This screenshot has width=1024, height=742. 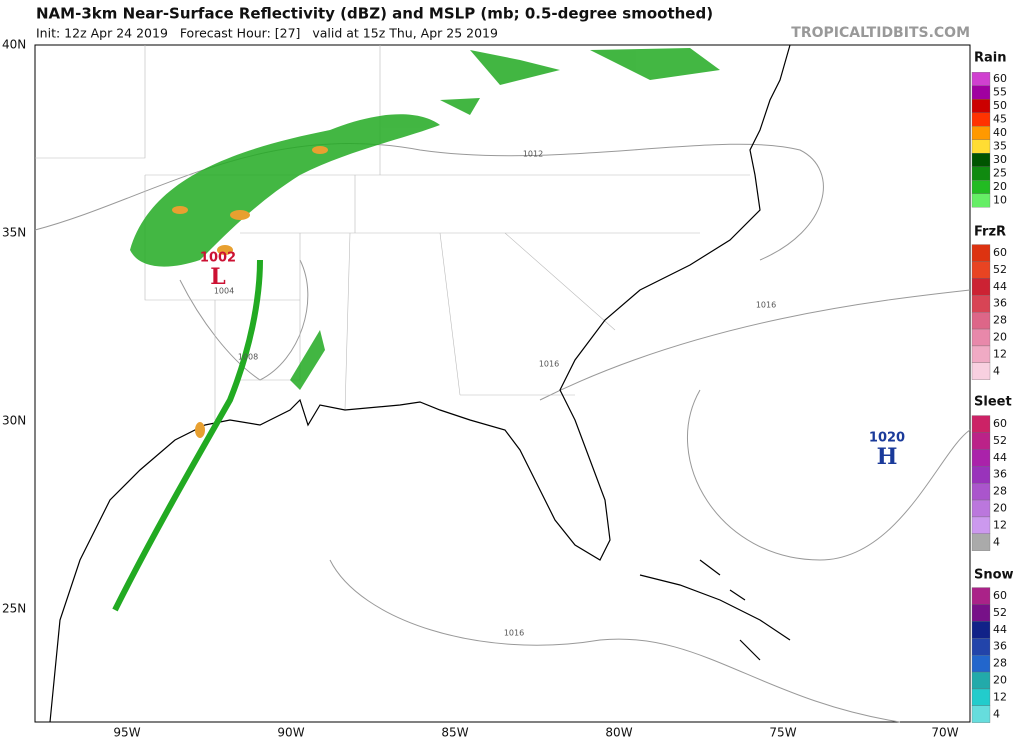 What do you see at coordinates (14, 45) in the screenshot?
I see `lat-label: 40N` at bounding box center [14, 45].